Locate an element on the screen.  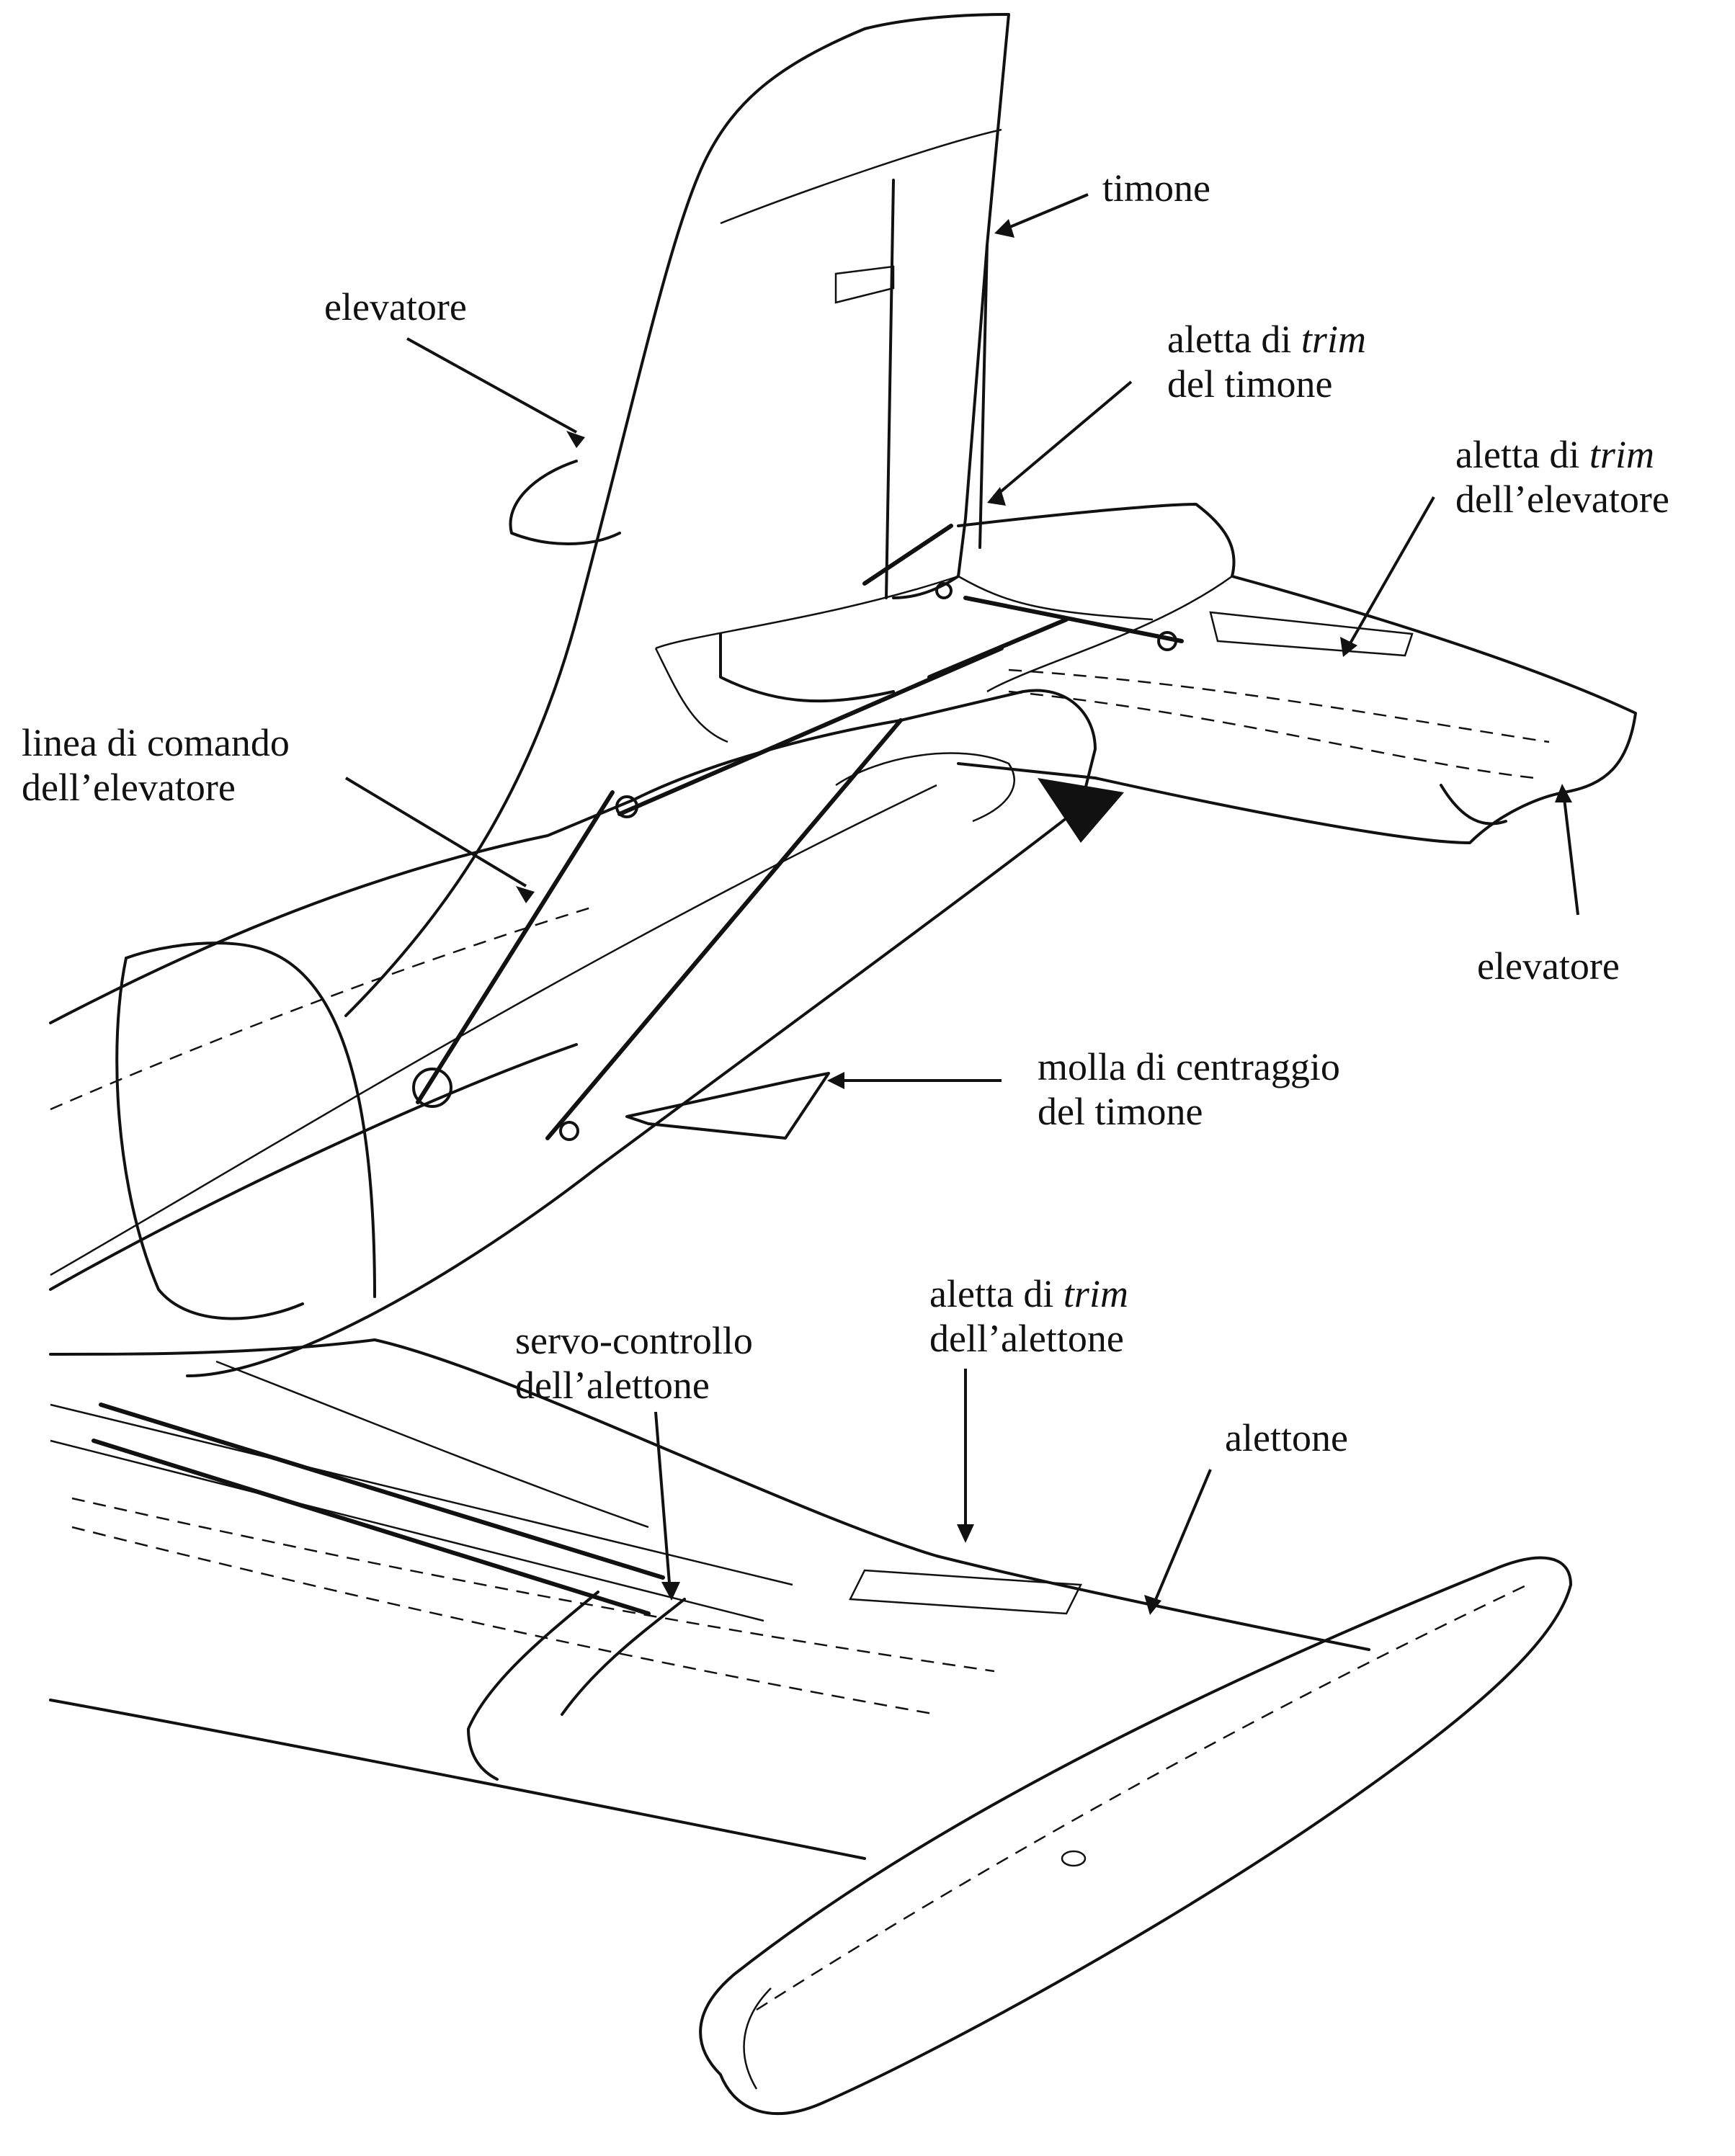
label-linea-comando-line2: dell’elevatore is located at coordinates (129, 788).